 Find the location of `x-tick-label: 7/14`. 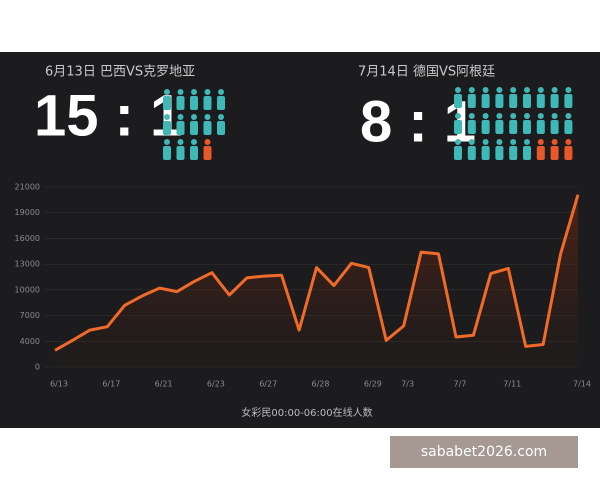

x-tick-label: 7/14 is located at coordinates (582, 384).